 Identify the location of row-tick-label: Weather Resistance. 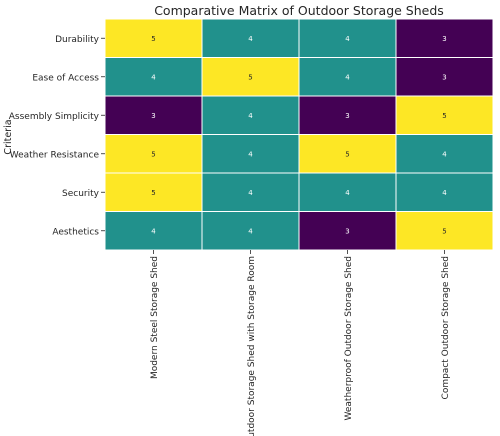
(55, 155).